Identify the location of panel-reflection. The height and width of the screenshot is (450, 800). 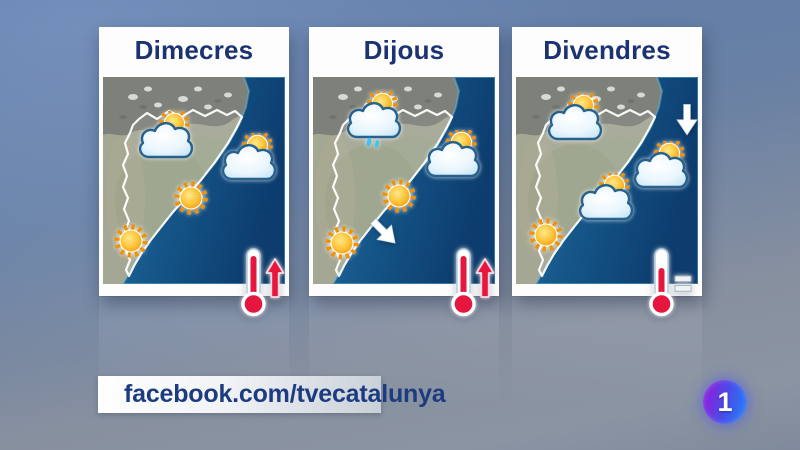
(607, 352).